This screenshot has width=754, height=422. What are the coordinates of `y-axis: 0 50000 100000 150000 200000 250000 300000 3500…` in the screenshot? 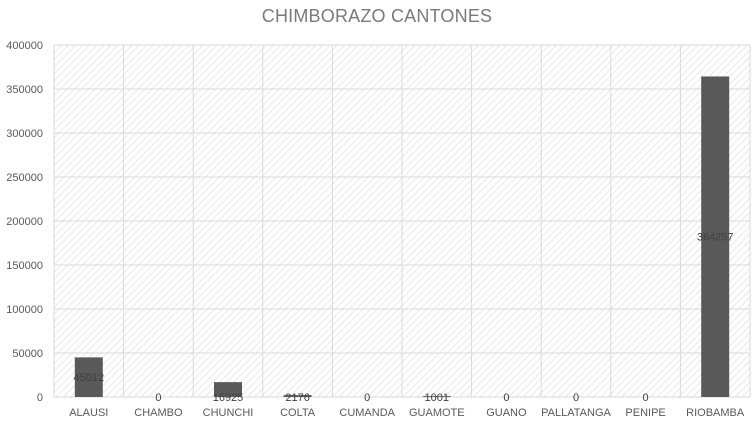 It's located at (24, 222).